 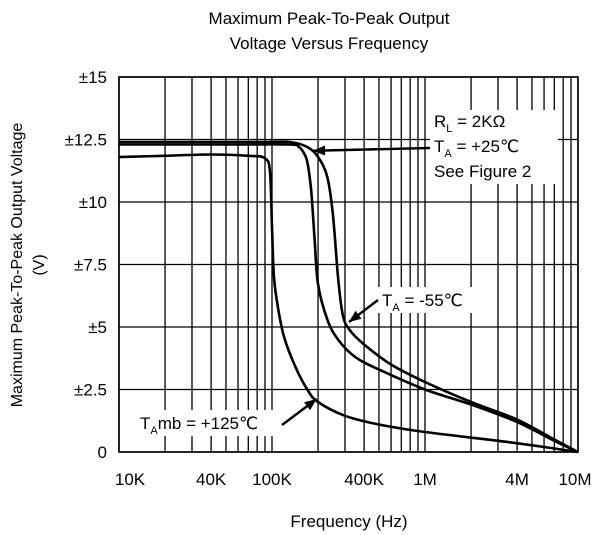 What do you see at coordinates (574, 479) in the screenshot?
I see `x-tick-label: 10M` at bounding box center [574, 479].